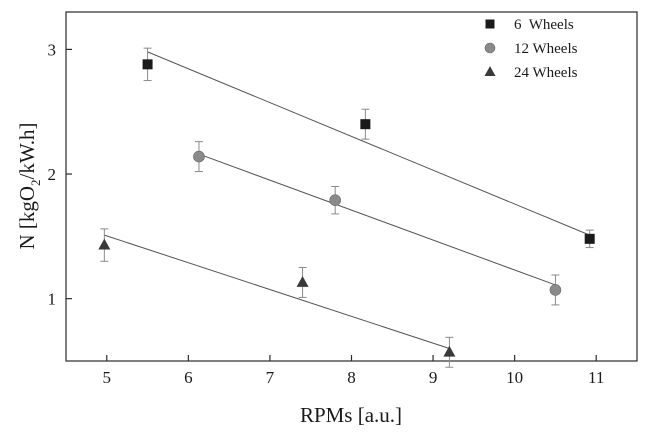  I want to click on x-tick-label: 10, so click(514, 377).